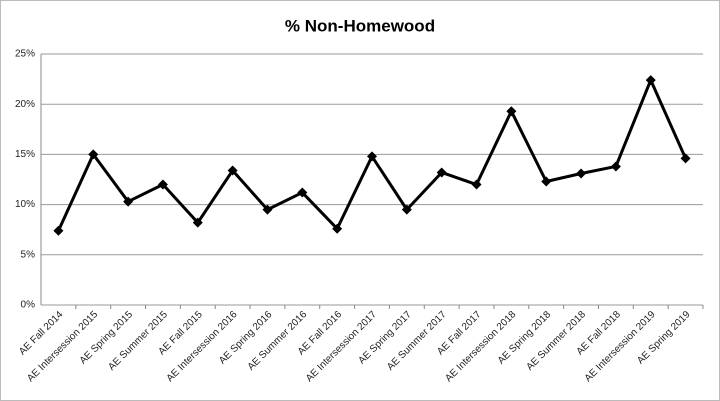 The image size is (720, 401). Describe the element at coordinates (360, 25) in the screenshot. I see `chart-title: % Non-Homewood` at that location.